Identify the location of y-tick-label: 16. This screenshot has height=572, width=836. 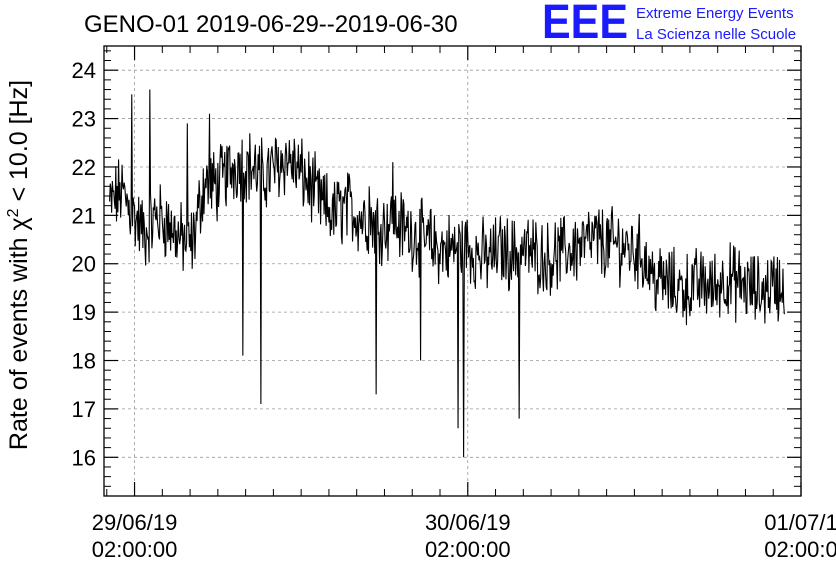
(84, 457).